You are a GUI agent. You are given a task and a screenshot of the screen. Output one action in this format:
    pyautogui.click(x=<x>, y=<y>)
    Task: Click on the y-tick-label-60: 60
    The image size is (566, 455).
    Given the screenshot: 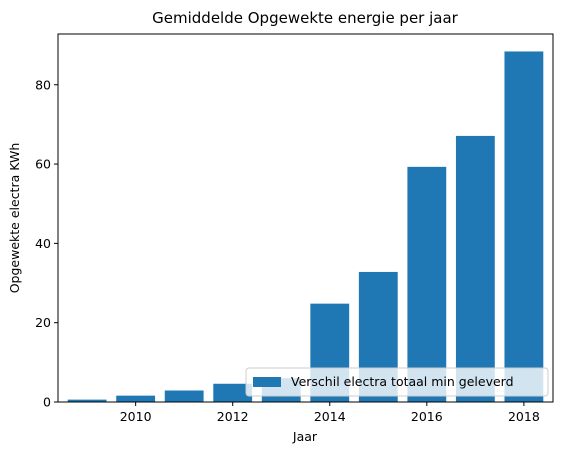 What is the action you would take?
    pyautogui.click(x=43, y=164)
    